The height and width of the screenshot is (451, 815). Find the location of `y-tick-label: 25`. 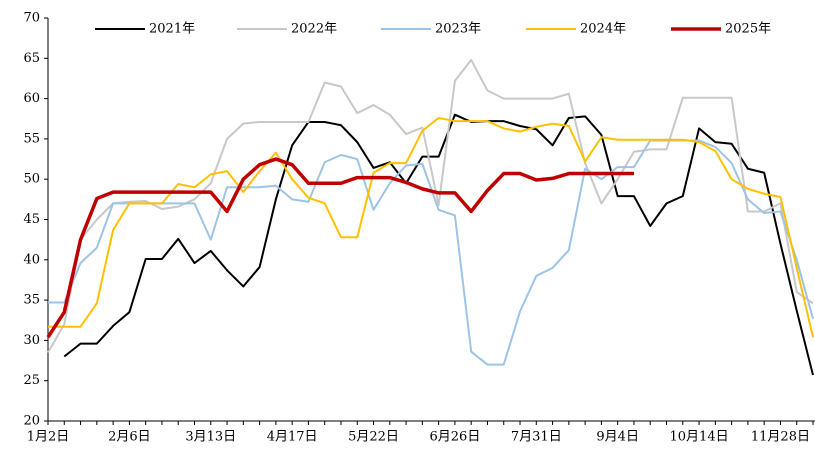

y-tick-label: 25 is located at coordinates (31, 380).